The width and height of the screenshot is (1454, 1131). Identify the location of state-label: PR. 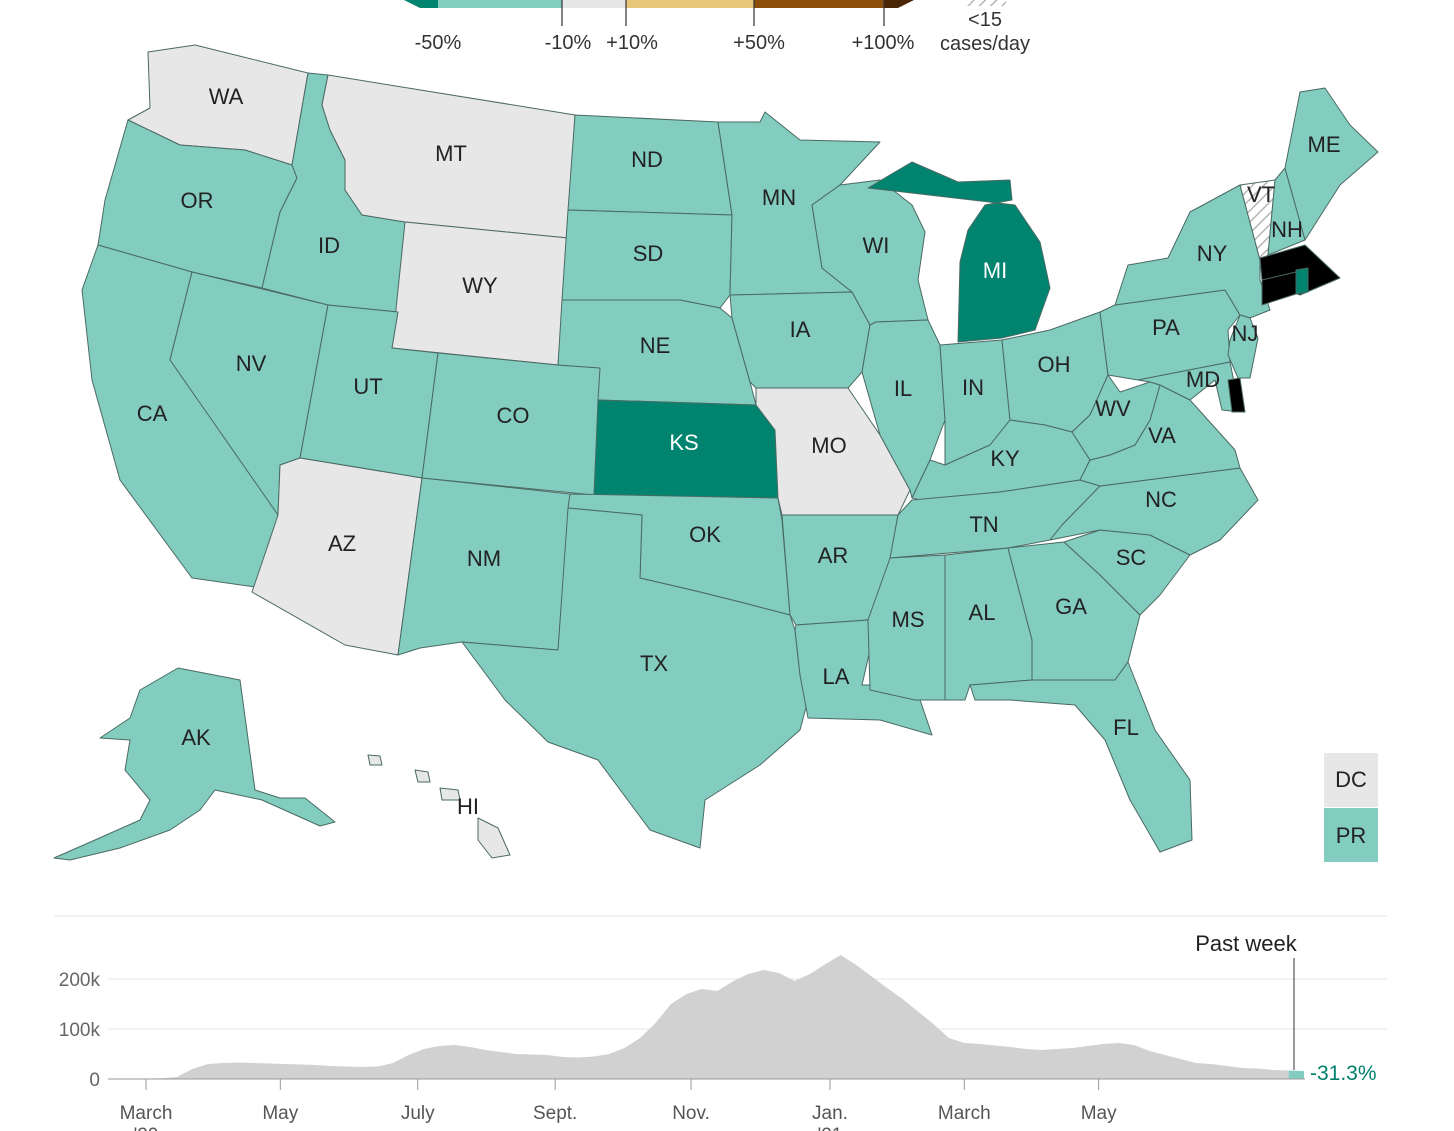
(1351, 835).